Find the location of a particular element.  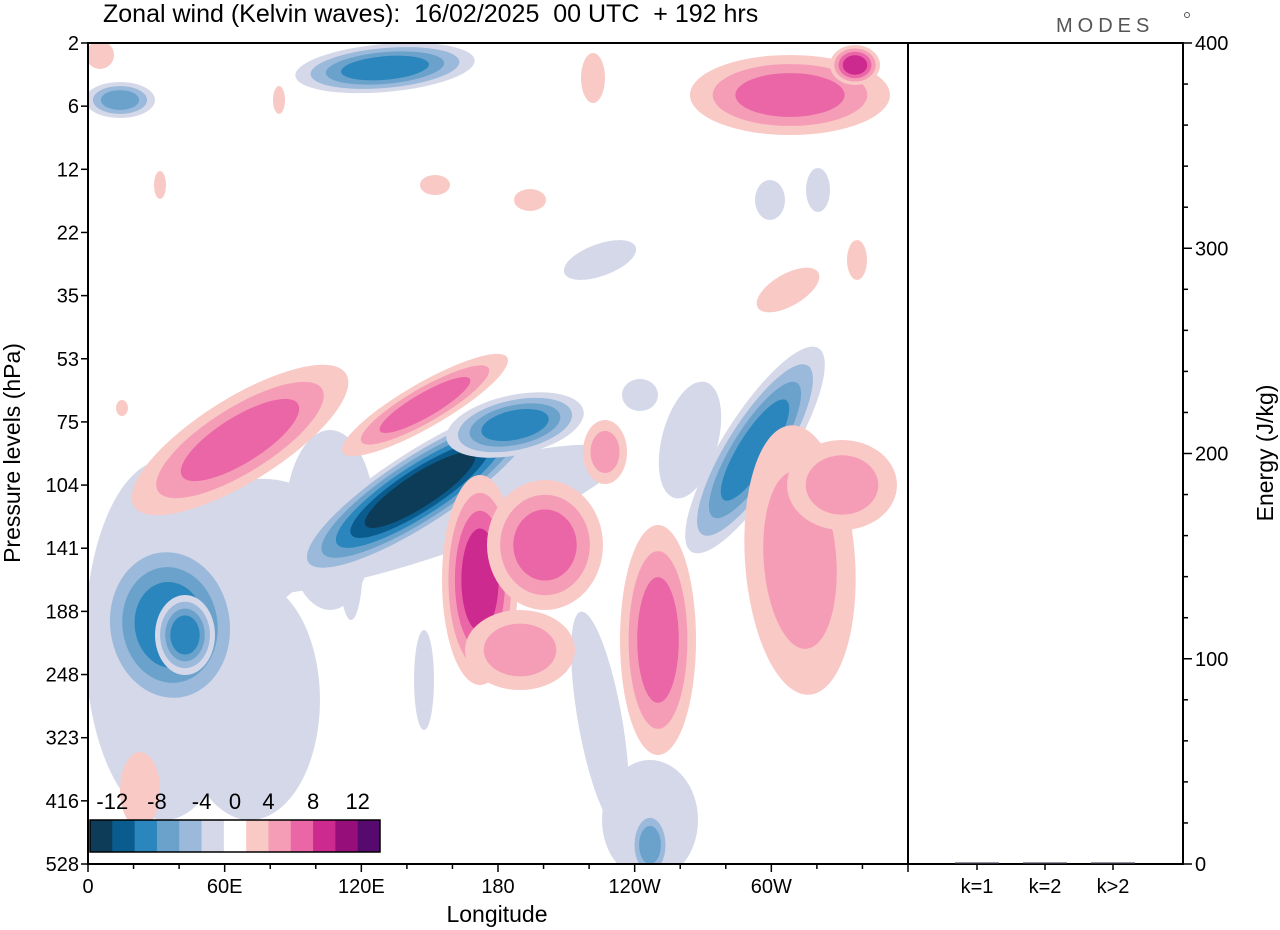

pressure-tick-label: 22 is located at coordinates (68, 233).